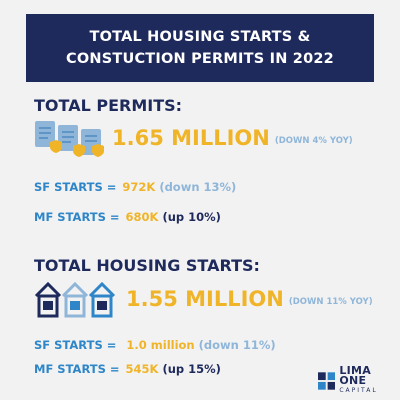 Image resolution: width=400 pixels, height=400 pixels. What do you see at coordinates (139, 187) in the screenshot?
I see `sf-starts-value: 972K` at bounding box center [139, 187].